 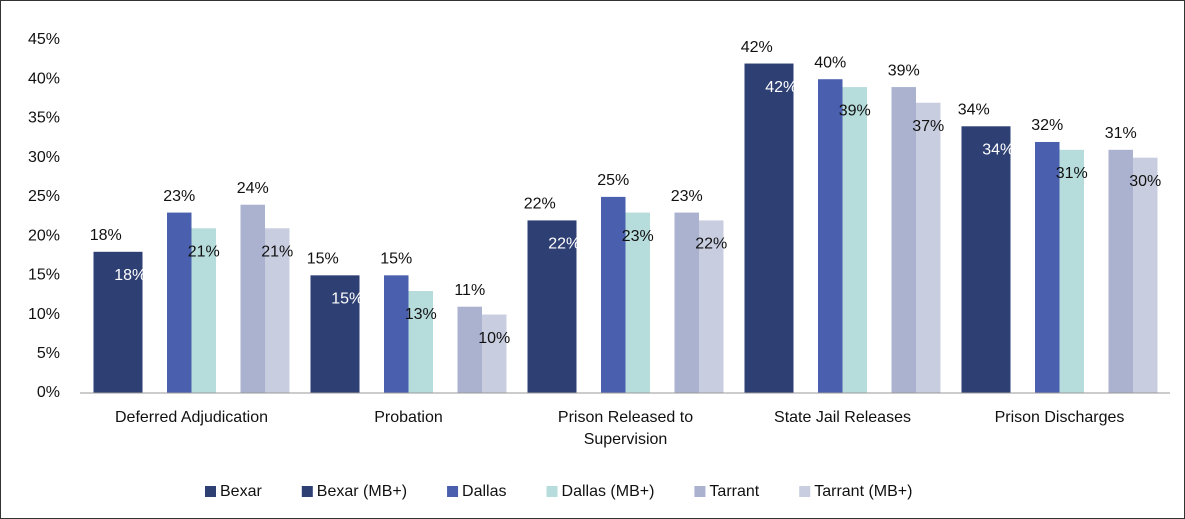 What do you see at coordinates (613, 180) in the screenshot?
I see `data-label: 25%` at bounding box center [613, 180].